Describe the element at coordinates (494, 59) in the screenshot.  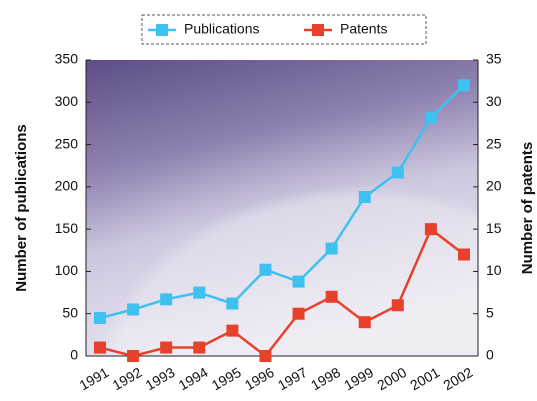
I see `y2-tick-label: 35` at that location.